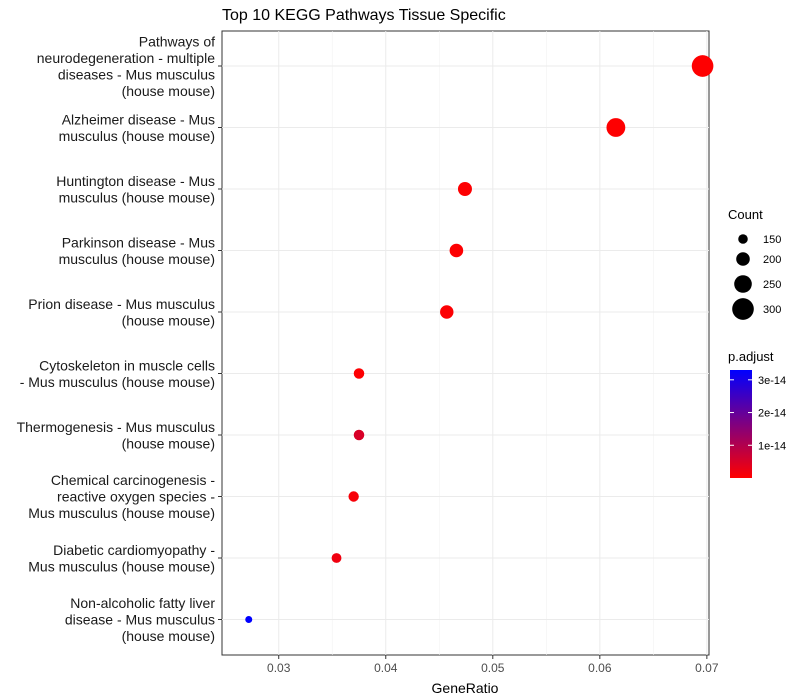 The width and height of the screenshot is (800, 700). Describe the element at coordinates (142, 603) in the screenshot. I see `y-tick-label: Non-alcoholic fatty liver` at that location.